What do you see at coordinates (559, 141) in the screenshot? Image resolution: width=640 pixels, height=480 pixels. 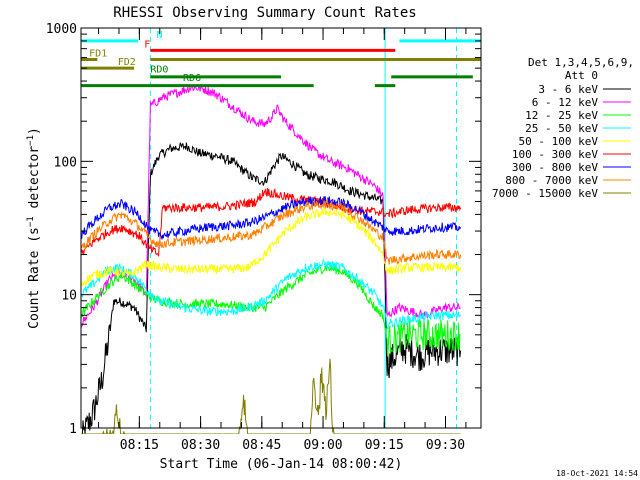 I see `legend-label-4: 50 - 100 keV` at bounding box center [559, 141].